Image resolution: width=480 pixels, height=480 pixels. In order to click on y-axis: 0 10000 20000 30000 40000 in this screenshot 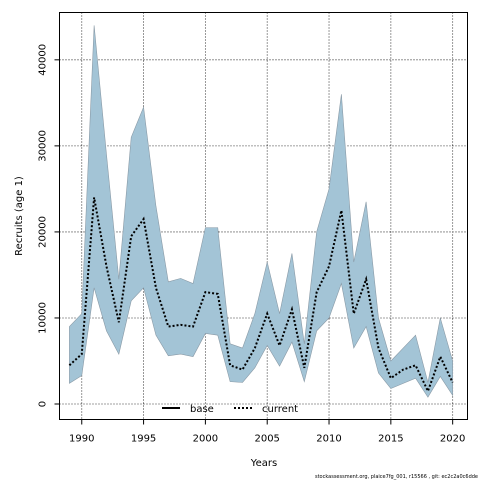, I will do `click(49, 225)`.